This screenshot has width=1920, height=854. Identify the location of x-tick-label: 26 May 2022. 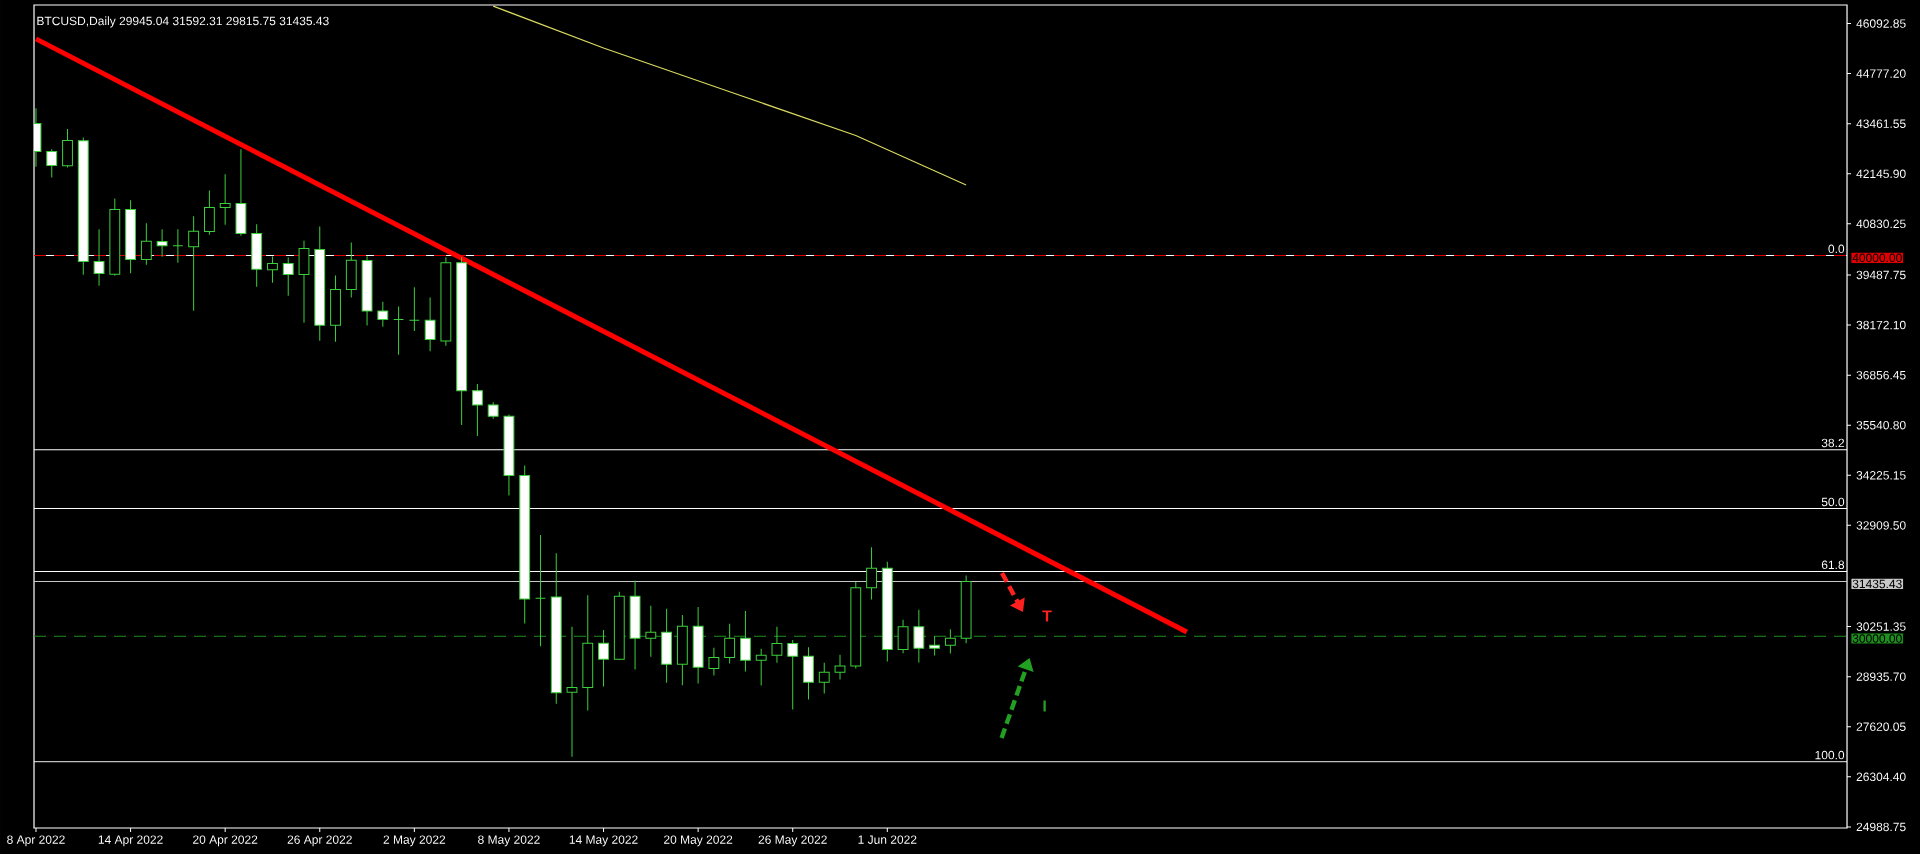
(792, 841).